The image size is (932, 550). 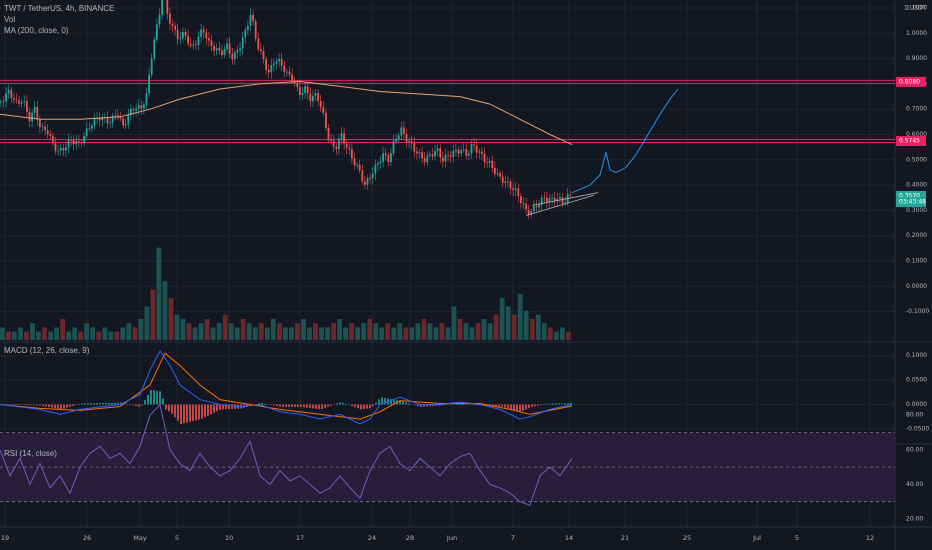 What do you see at coordinates (912, 202) in the screenshot?
I see `price-tag-countdown: 03:43:48` at bounding box center [912, 202].